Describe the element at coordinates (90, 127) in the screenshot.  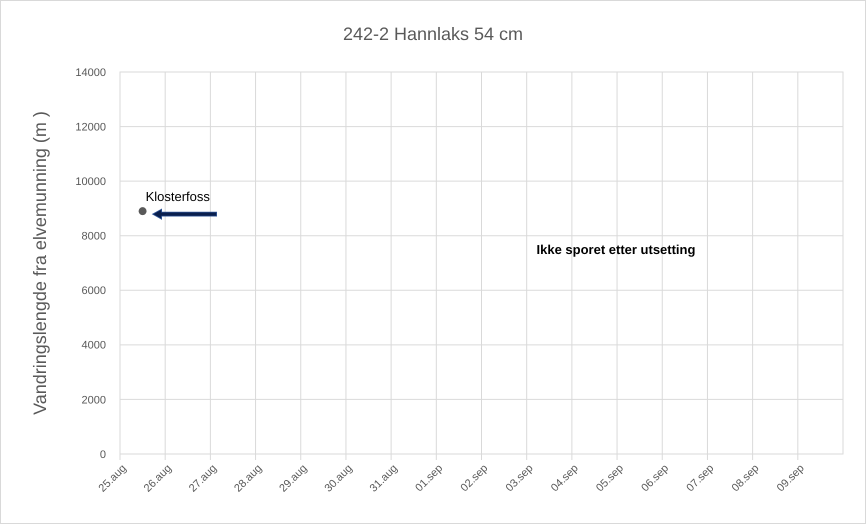
I see `y-tick-label: 12000` at that location.